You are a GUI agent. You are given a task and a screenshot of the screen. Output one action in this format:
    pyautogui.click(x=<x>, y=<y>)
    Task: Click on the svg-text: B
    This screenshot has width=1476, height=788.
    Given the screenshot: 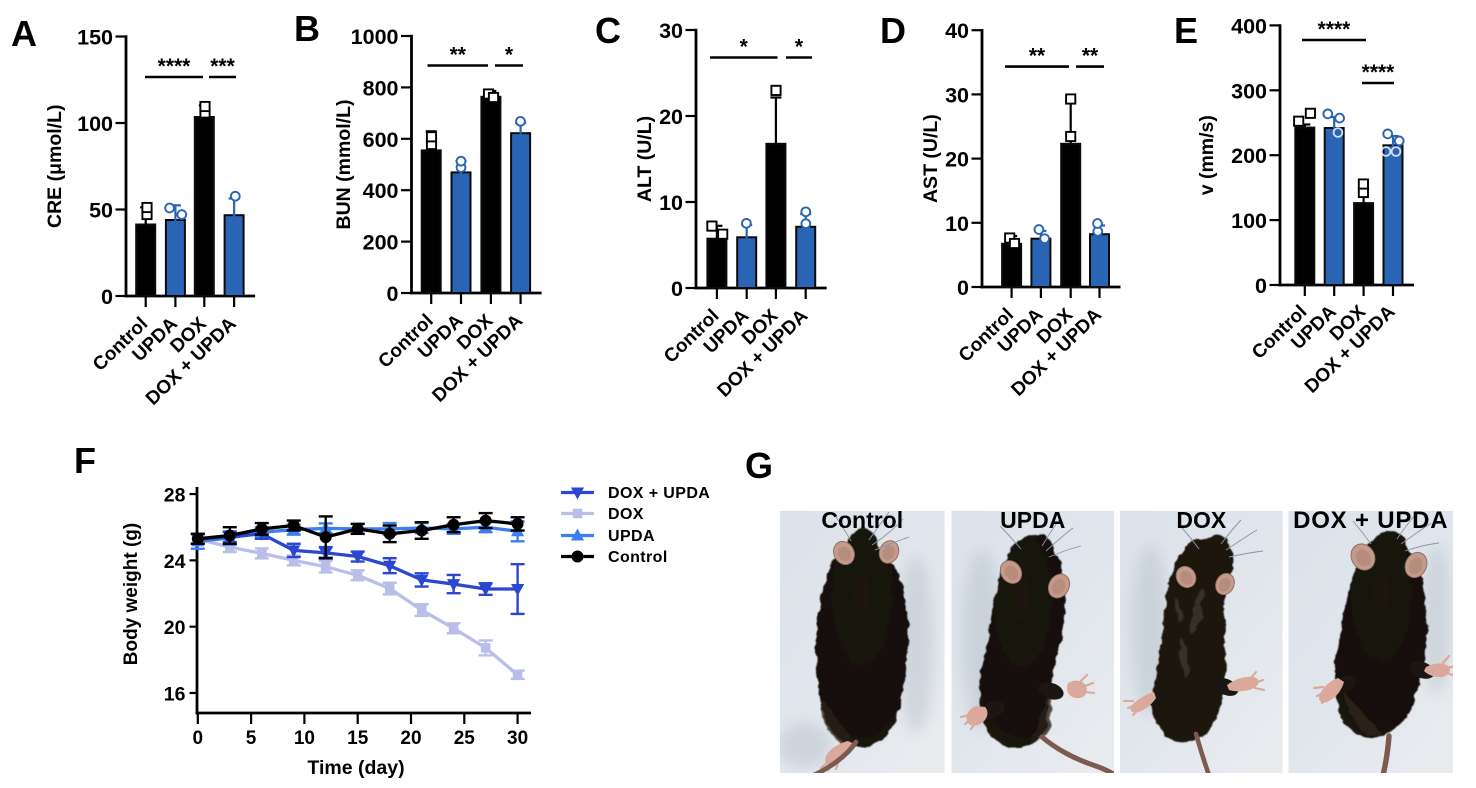 What is the action you would take?
    pyautogui.click(x=307, y=28)
    